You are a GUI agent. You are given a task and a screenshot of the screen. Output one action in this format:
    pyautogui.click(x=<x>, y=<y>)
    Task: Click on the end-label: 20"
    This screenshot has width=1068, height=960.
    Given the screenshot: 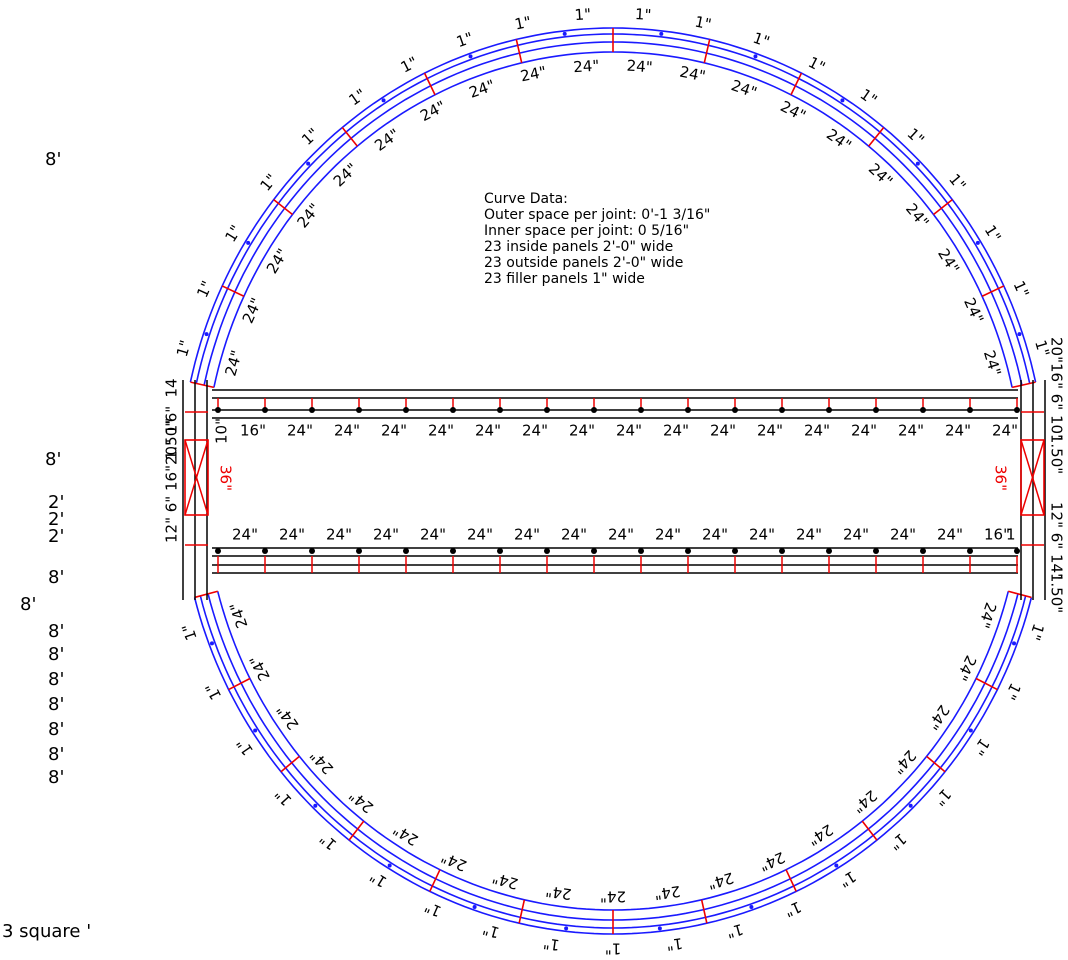 What is the action you would take?
    pyautogui.click(x=172, y=452)
    